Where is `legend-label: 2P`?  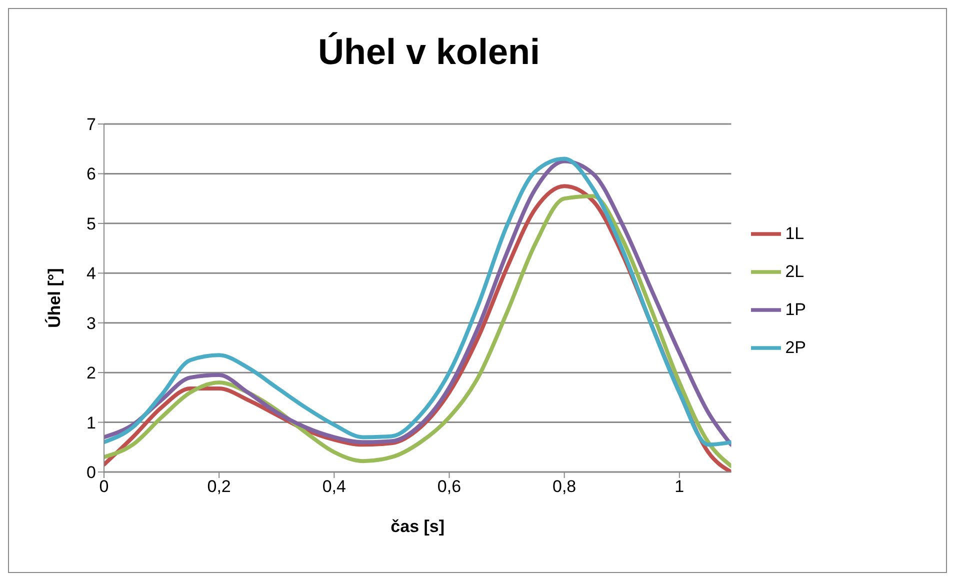
legend-label: 2P is located at coordinates (795, 347).